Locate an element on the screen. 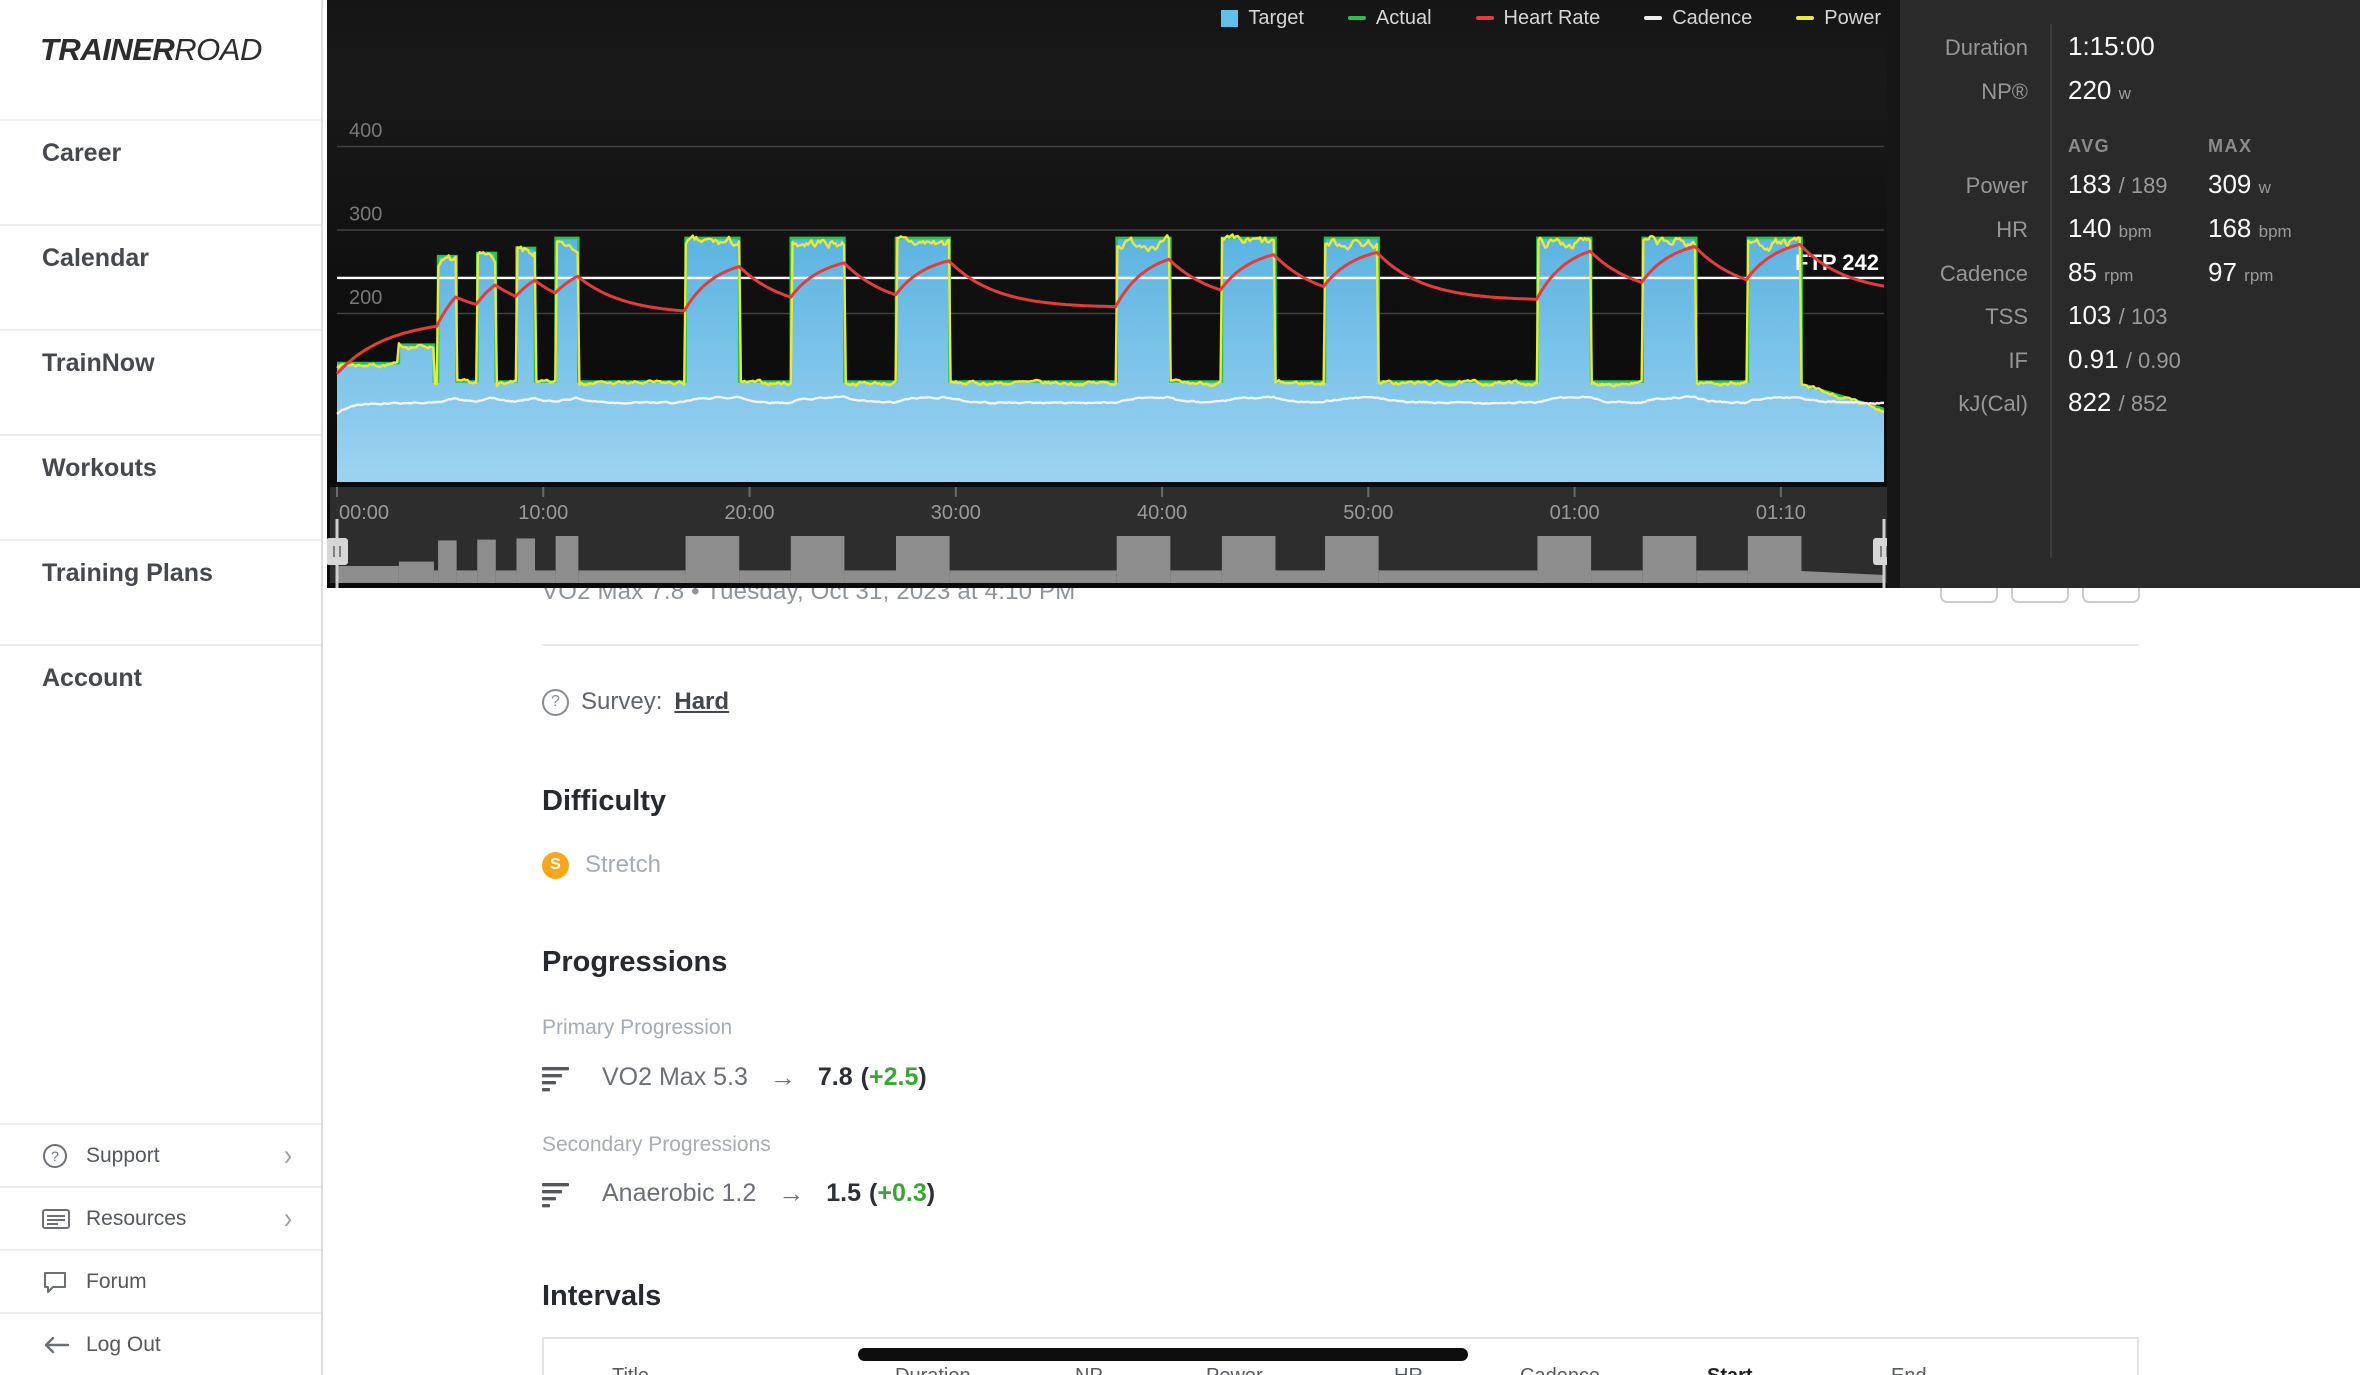 This screenshot has height=1375, width=2360. intervals-column-power: Power is located at coordinates (1234, 1370).